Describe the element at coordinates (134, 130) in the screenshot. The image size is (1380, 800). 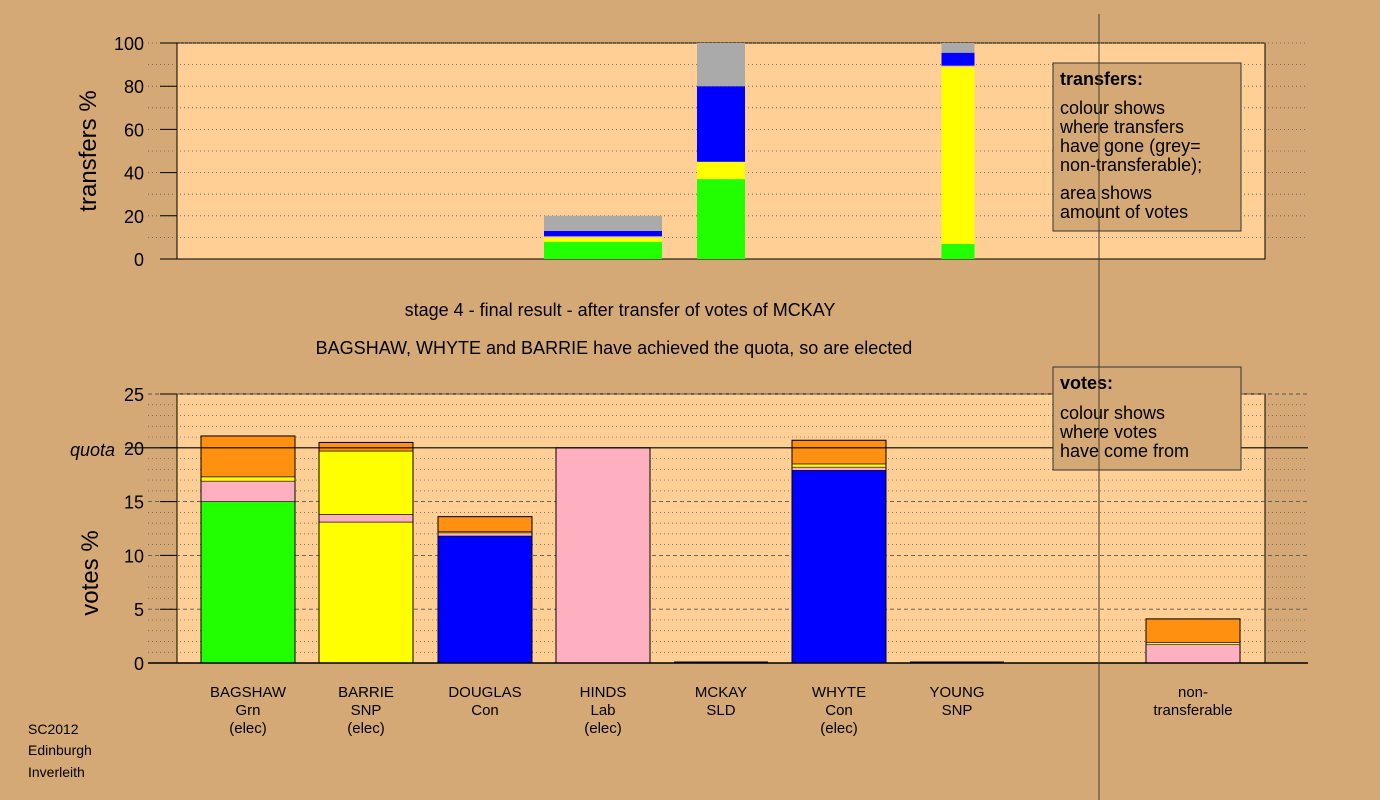
I see `y-tick-label: 60` at that location.